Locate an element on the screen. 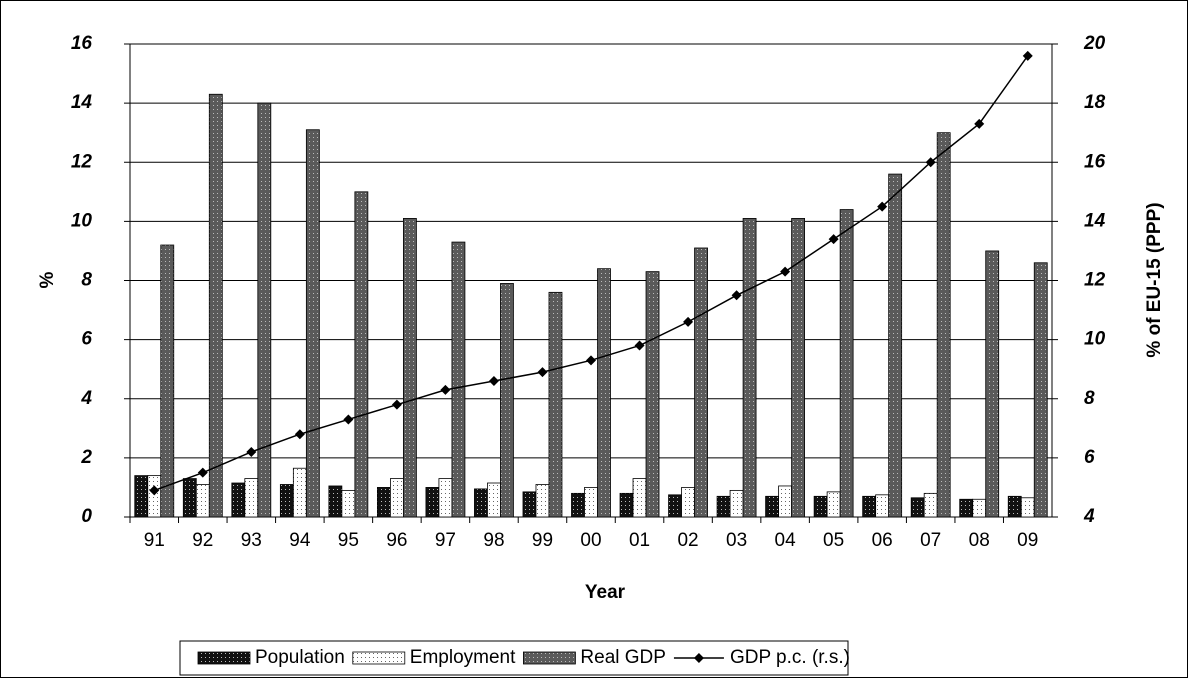  y-tick-label: 16 is located at coordinates (82, 43).